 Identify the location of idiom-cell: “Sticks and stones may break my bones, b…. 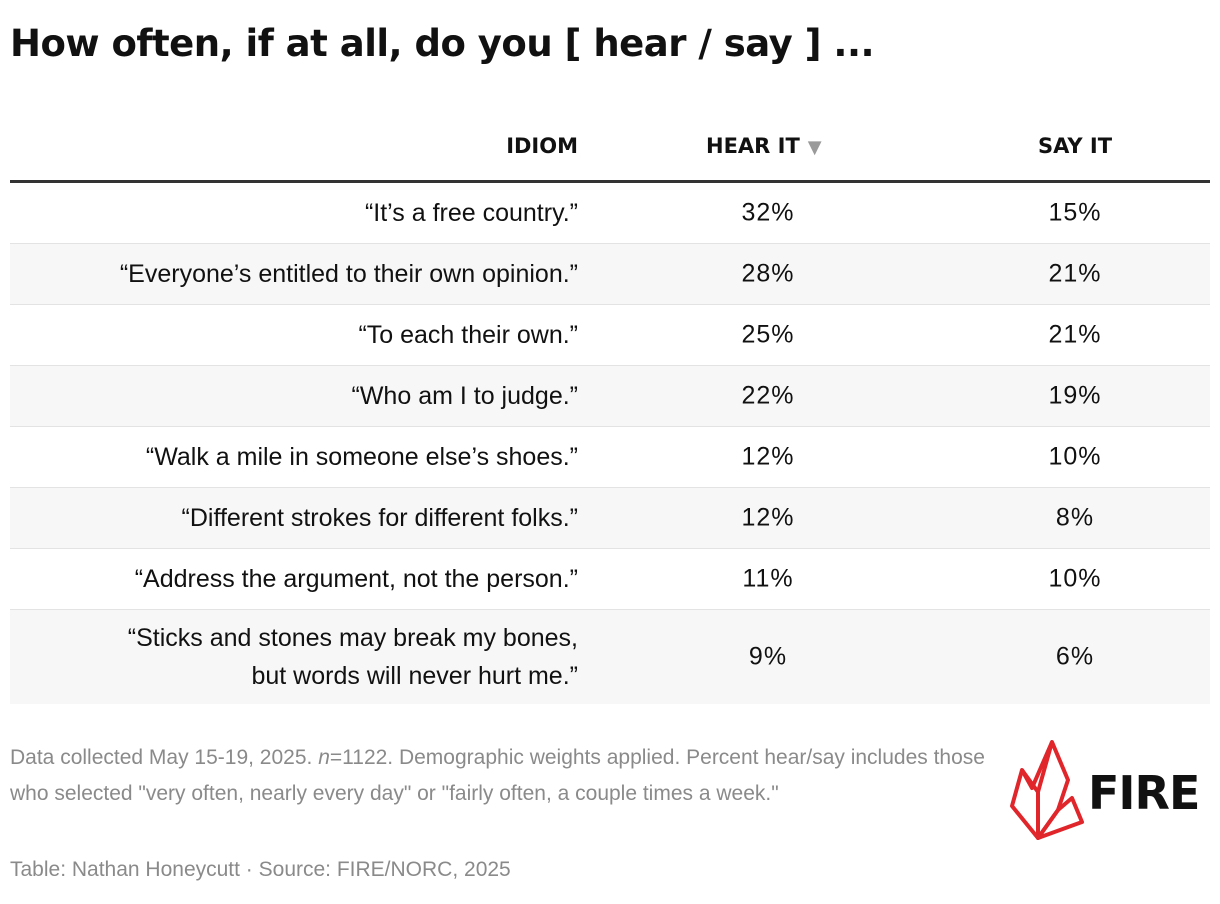
(352, 657).